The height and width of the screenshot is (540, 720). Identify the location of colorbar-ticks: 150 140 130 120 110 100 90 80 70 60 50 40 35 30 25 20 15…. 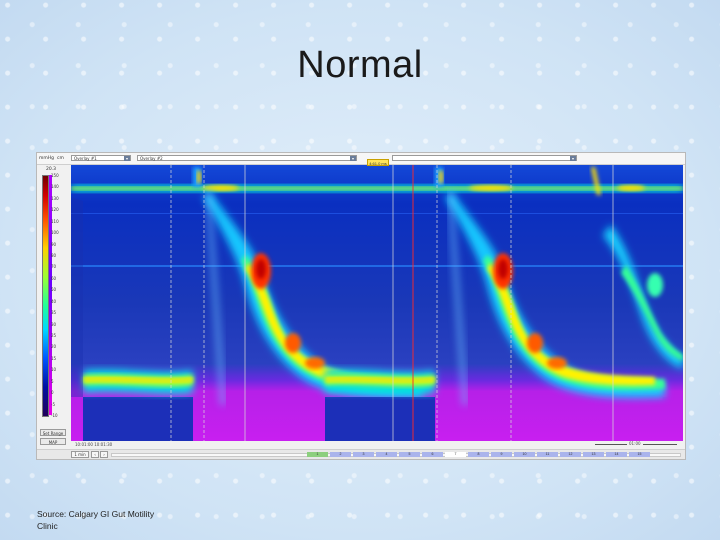
(61, 295).